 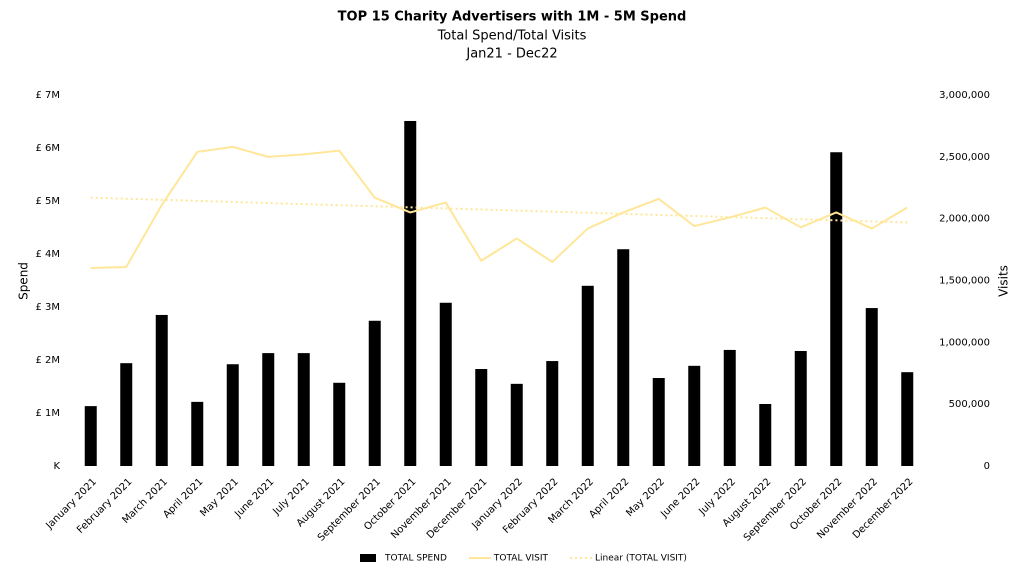 What do you see at coordinates (47, 413) in the screenshot?
I see `y-tick-label: £ 1M` at bounding box center [47, 413].